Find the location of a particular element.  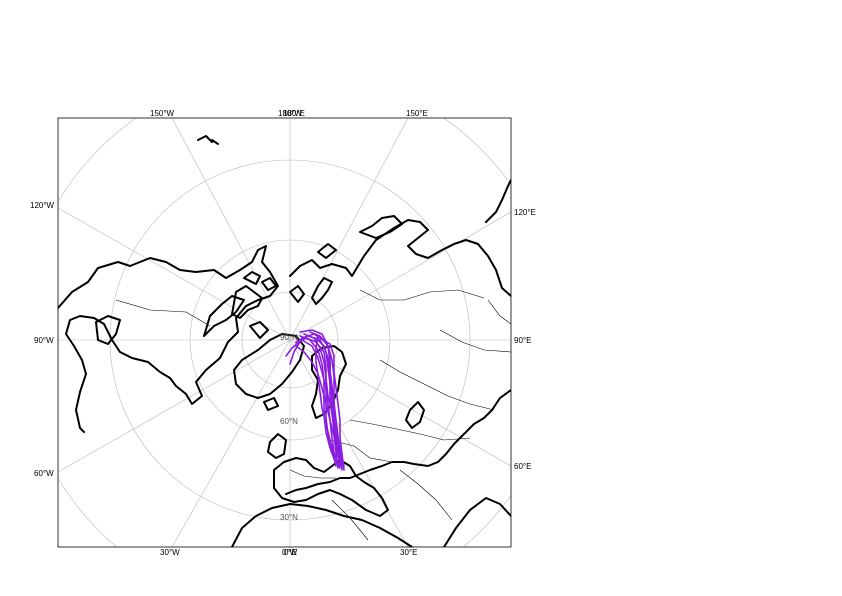

hudson-bay is located at coordinates (108, 330).